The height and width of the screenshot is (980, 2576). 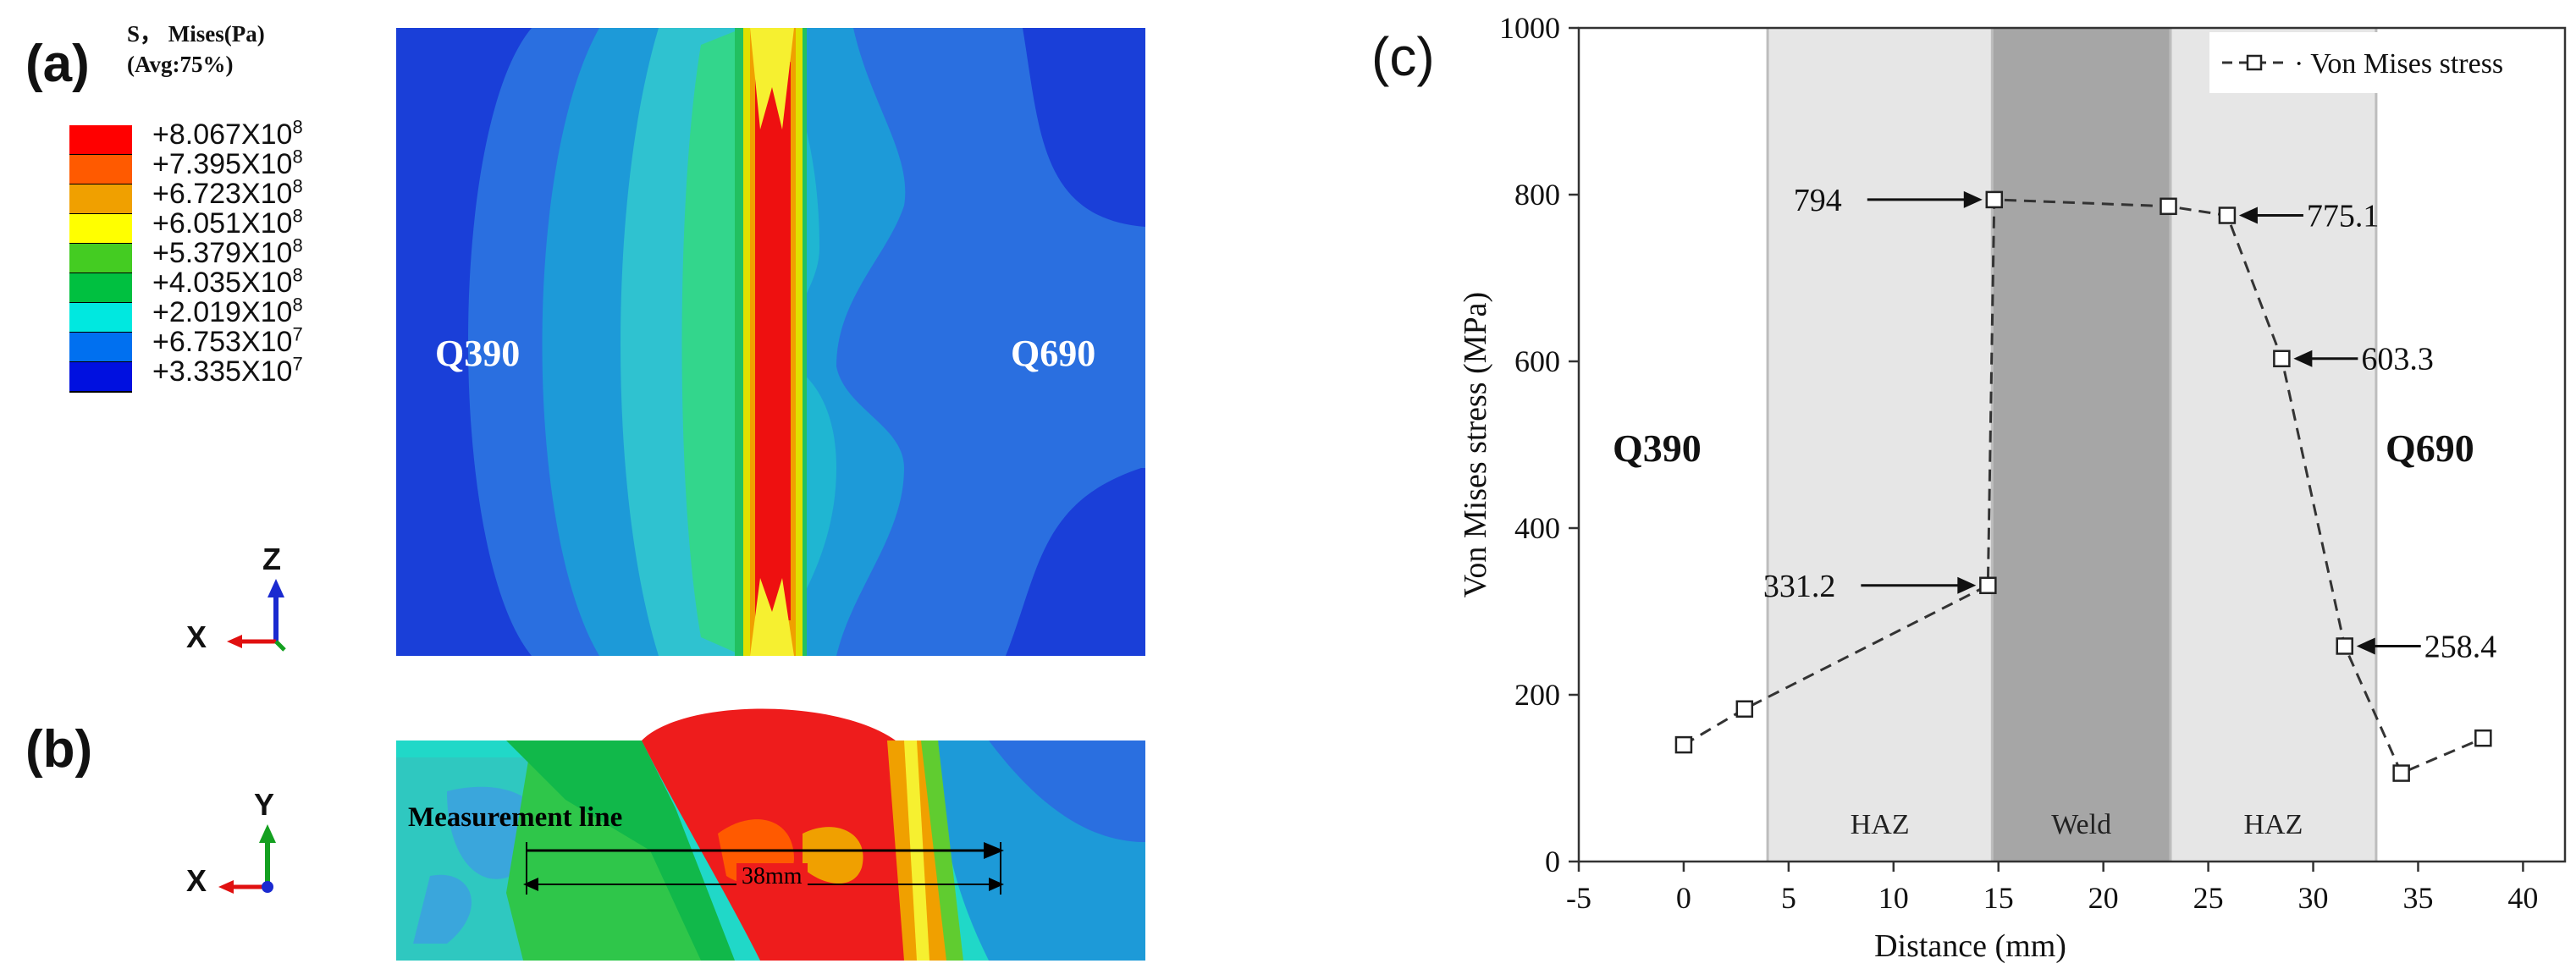 I want to click on annotation-label: 603.3, so click(x=2397, y=359).